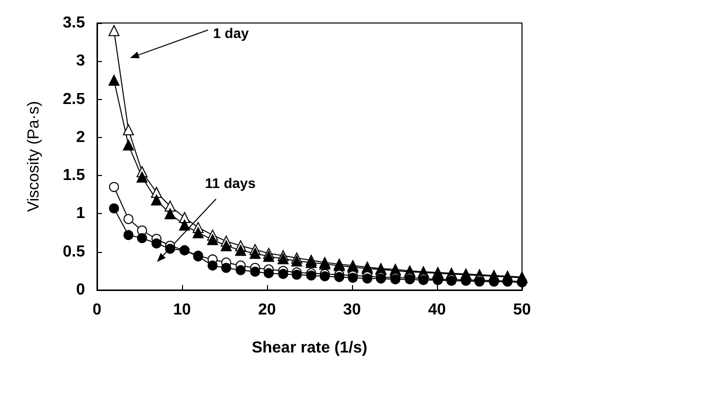 The height and width of the screenshot is (410, 721). I want to click on y-axis-title: Viscosity (Pa·s), so click(34, 156).